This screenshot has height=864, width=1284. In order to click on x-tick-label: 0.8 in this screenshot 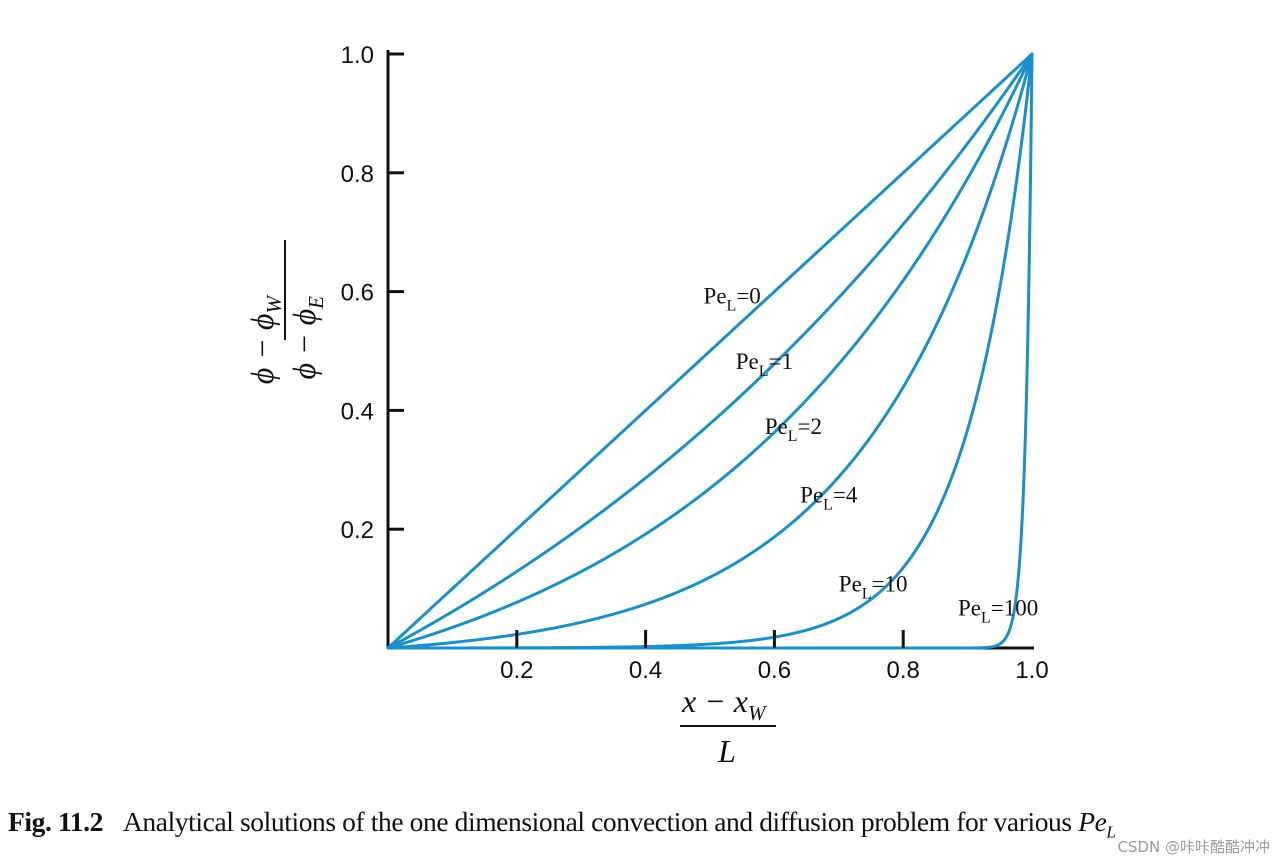, I will do `click(903, 670)`.